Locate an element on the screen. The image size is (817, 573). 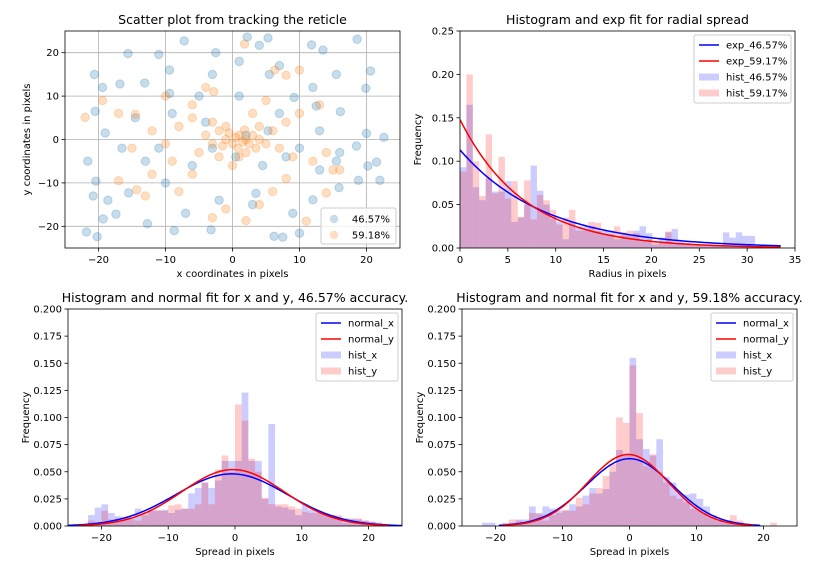
legend-marker is located at coordinates (334, 219).